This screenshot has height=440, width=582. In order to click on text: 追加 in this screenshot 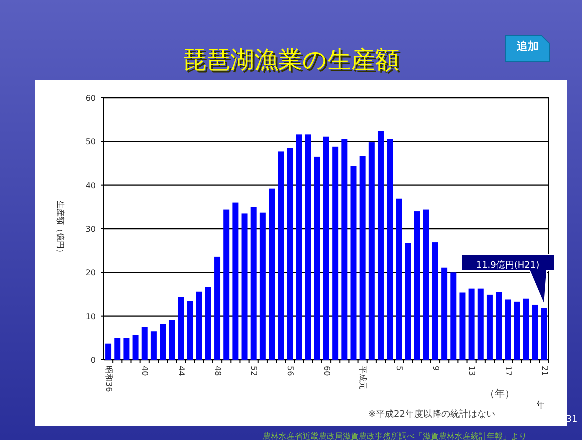, I will do `click(527, 46)`.